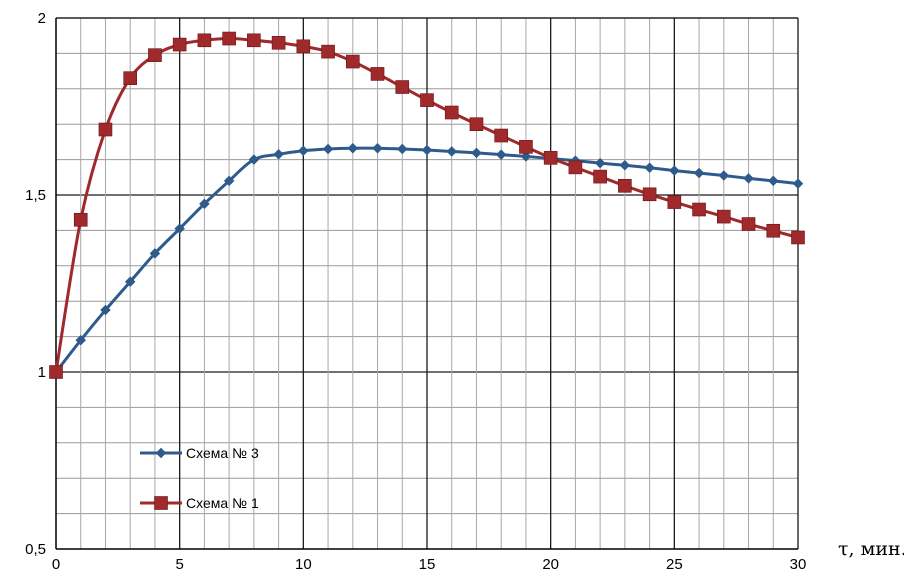 This screenshot has width=904, height=573. Describe the element at coordinates (42, 372) in the screenshot. I see `y-tick-label: 1` at that location.